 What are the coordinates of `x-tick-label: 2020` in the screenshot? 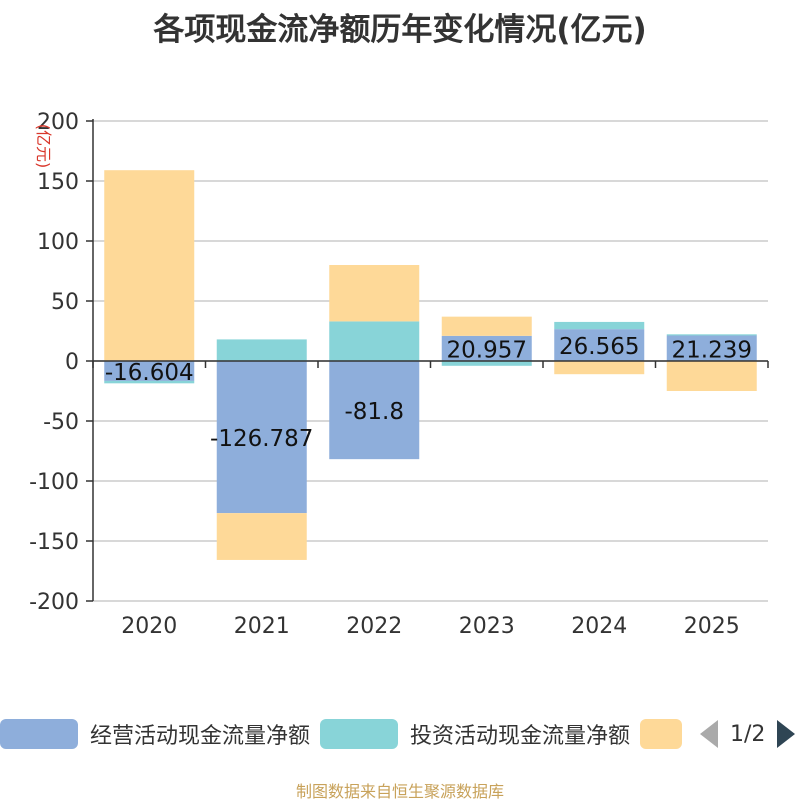 It's located at (149, 626).